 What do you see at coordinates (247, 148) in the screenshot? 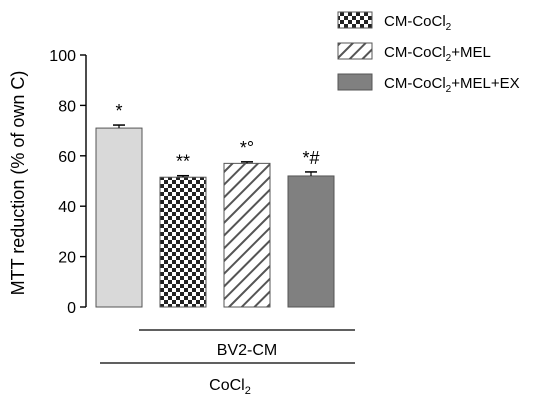
I see `significance-mark: *°` at bounding box center [247, 148].